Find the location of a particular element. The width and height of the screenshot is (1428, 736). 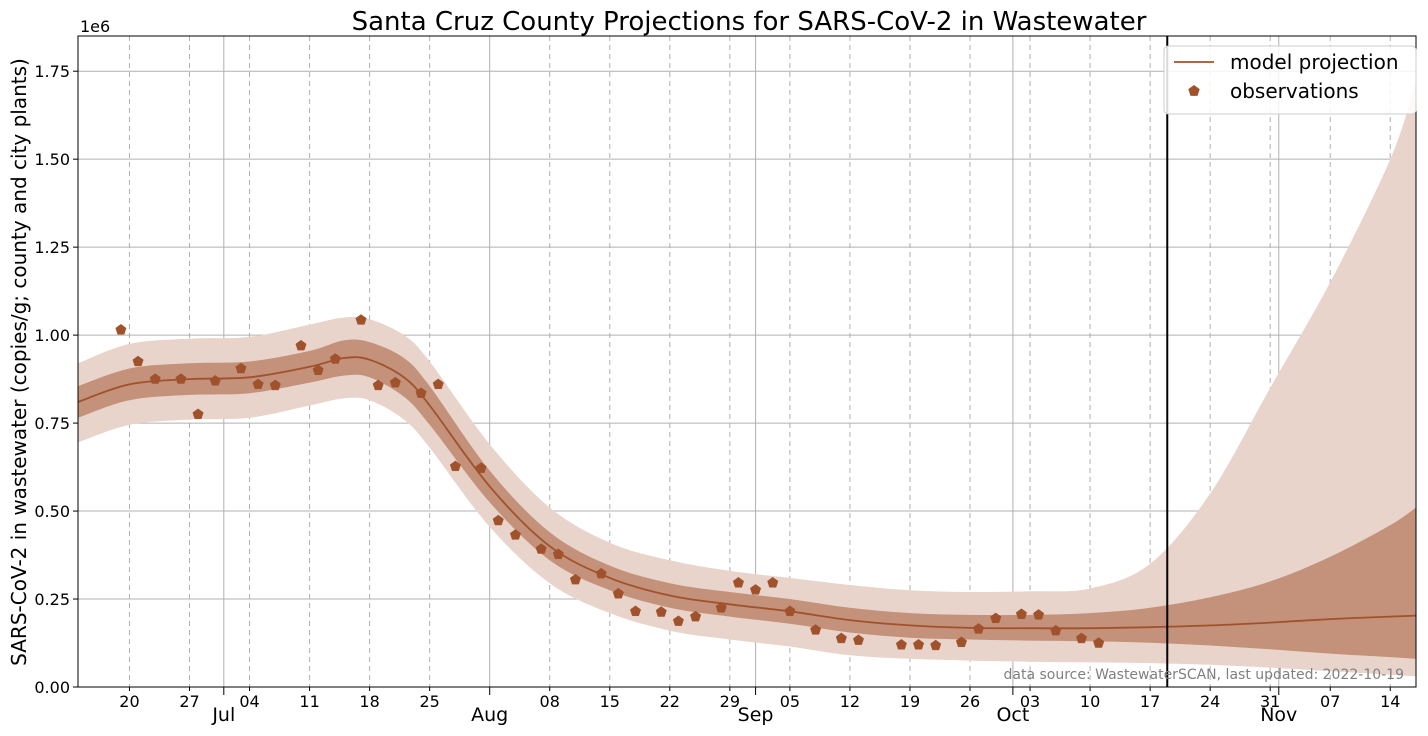

x-day-tick-label: 27 is located at coordinates (189, 701).